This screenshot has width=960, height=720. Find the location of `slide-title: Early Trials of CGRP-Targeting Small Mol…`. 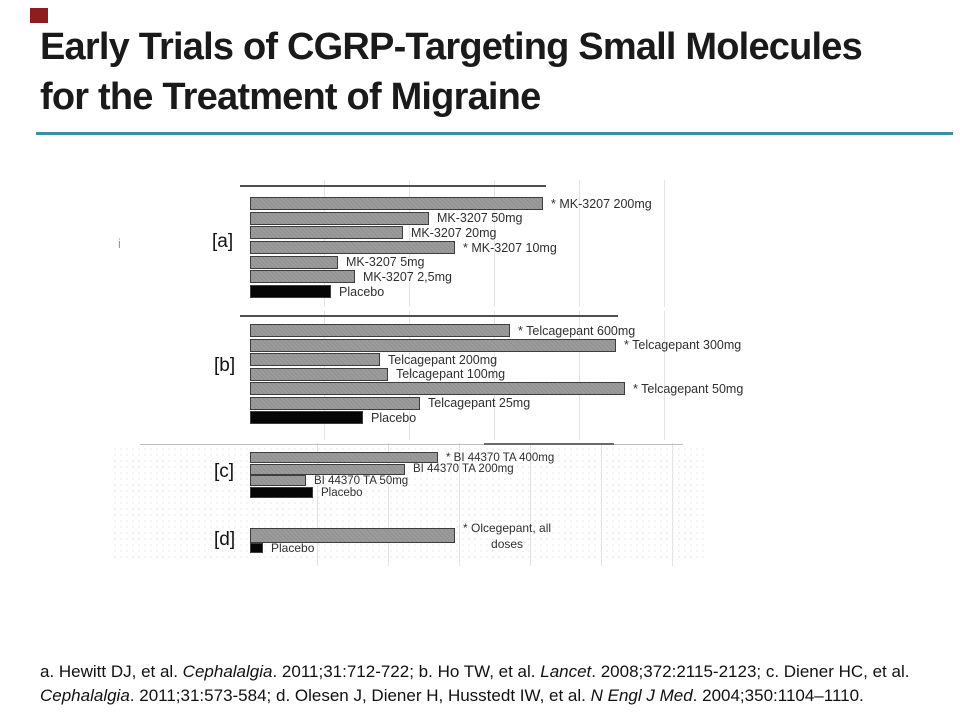

slide-title: Early Trials of CGRP-Targeting Small Mol… is located at coordinates (490, 72).